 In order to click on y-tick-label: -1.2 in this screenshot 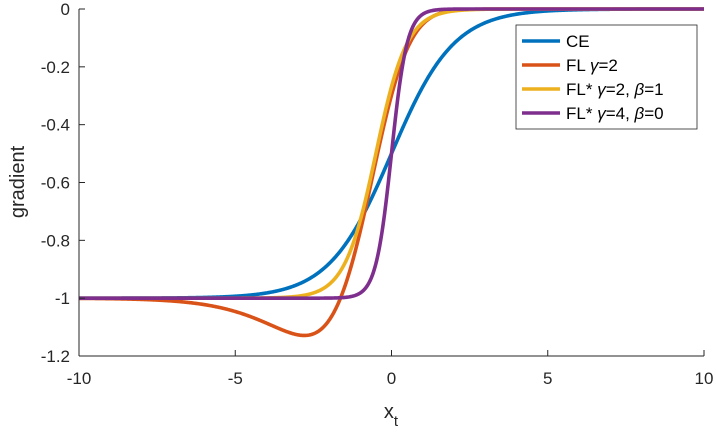, I will do `click(55, 356)`.